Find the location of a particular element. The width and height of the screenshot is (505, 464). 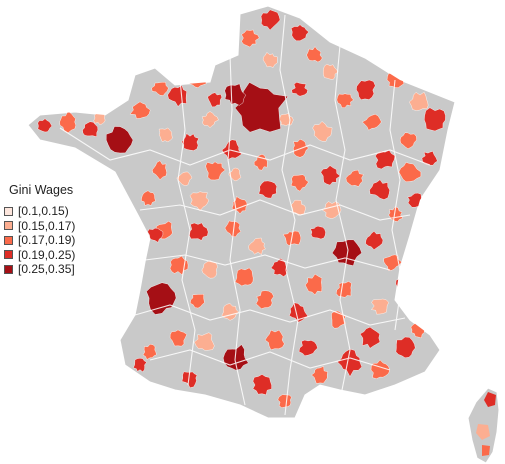

legend-item: [0.17,0.19) is located at coordinates (39, 240).